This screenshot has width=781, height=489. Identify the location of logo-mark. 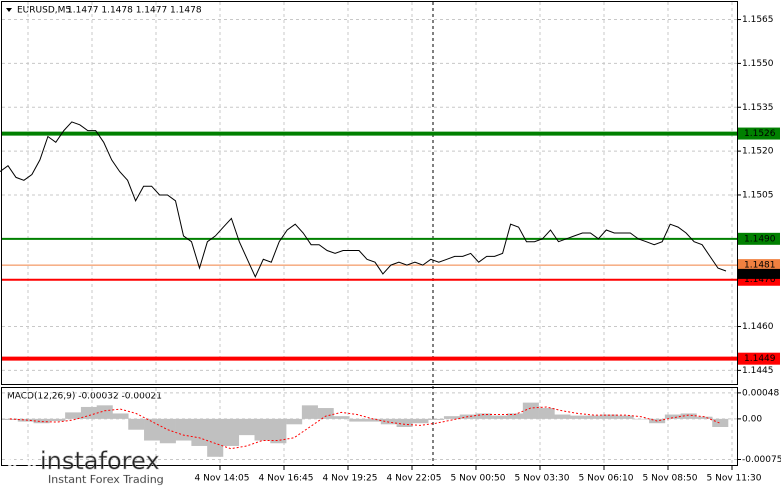
(22, 459).